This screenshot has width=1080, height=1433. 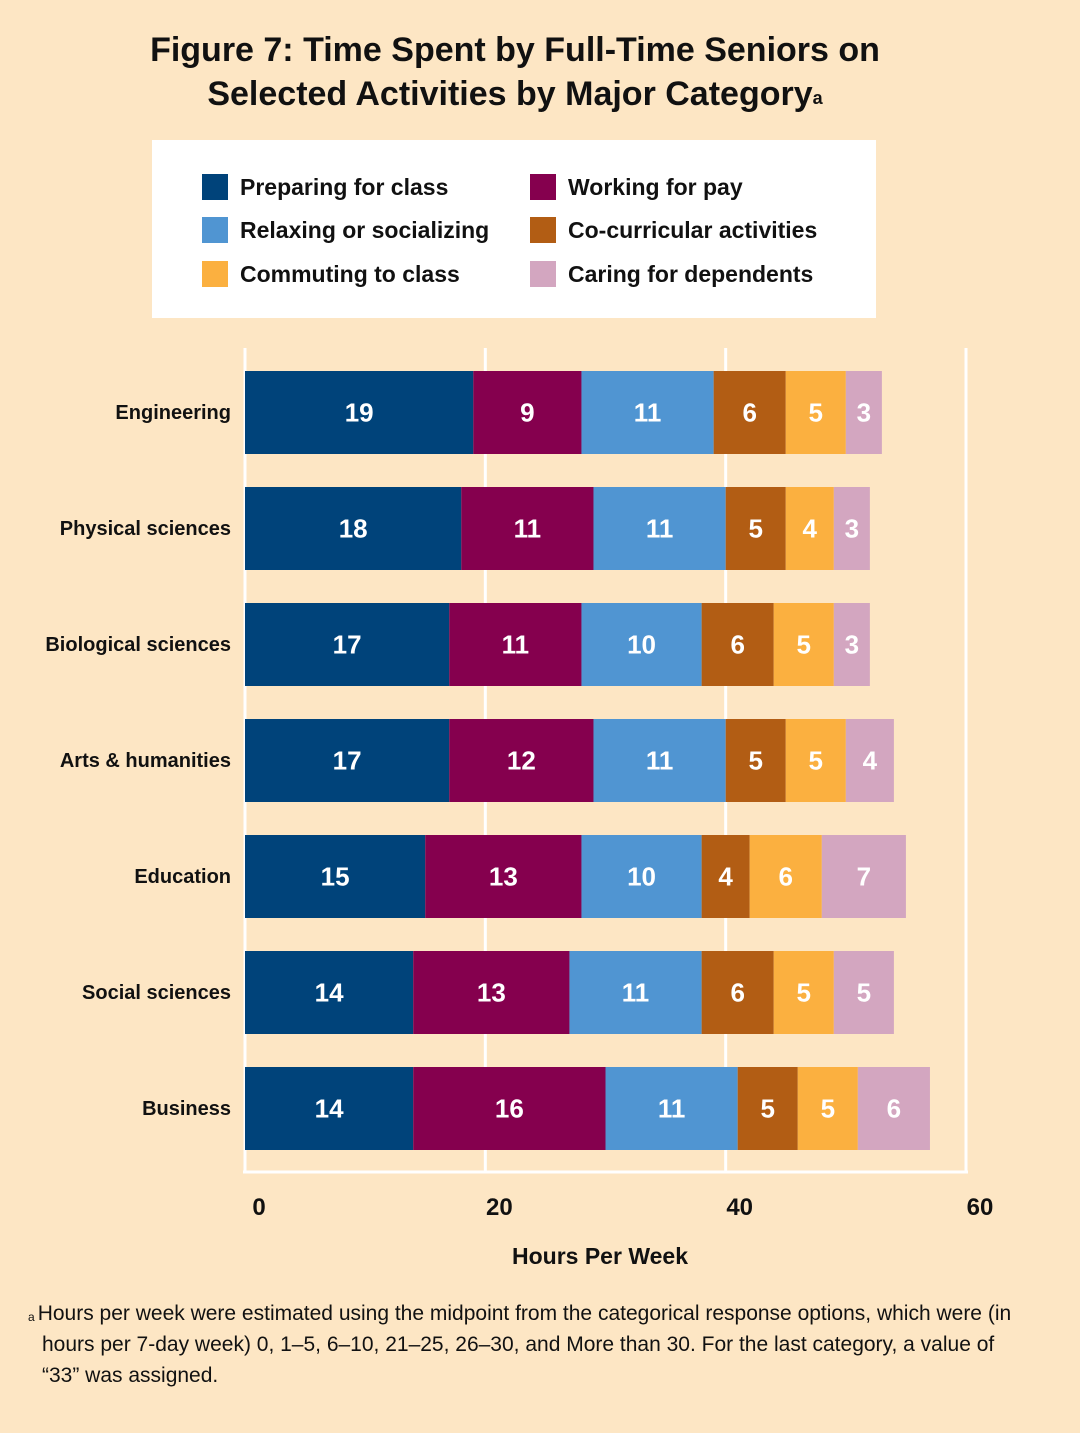 I want to click on legend-label: Preparing for class, so click(x=344, y=186).